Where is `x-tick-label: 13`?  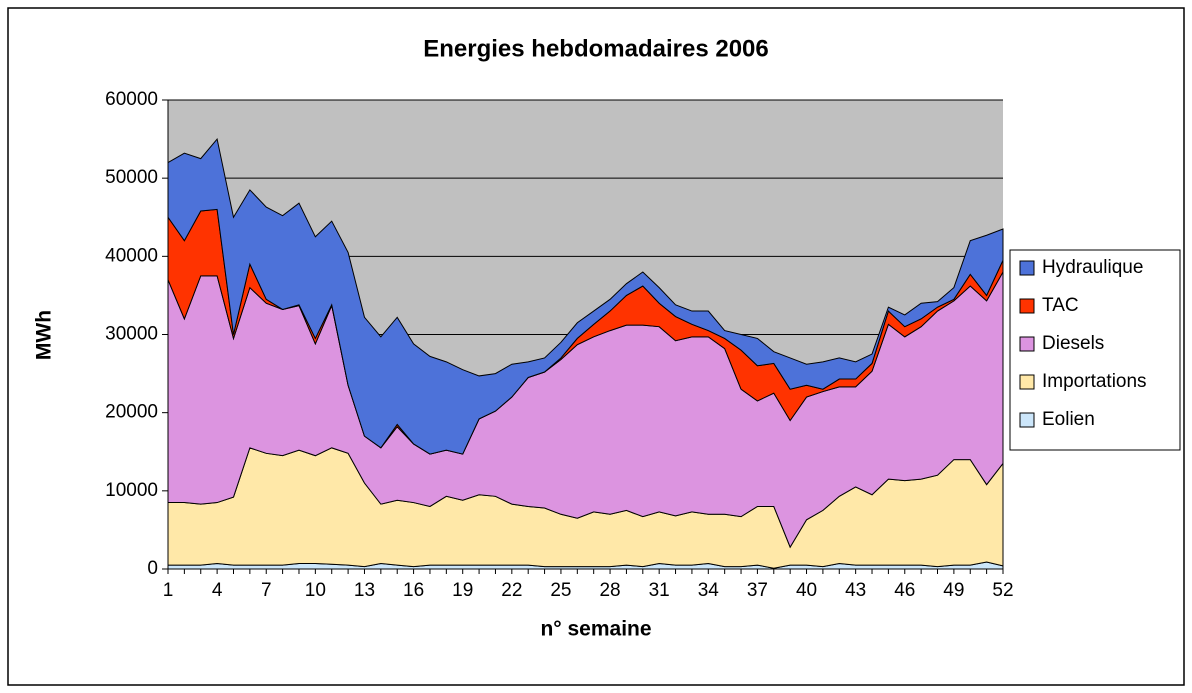
x-tick-label: 13 is located at coordinates (364, 590).